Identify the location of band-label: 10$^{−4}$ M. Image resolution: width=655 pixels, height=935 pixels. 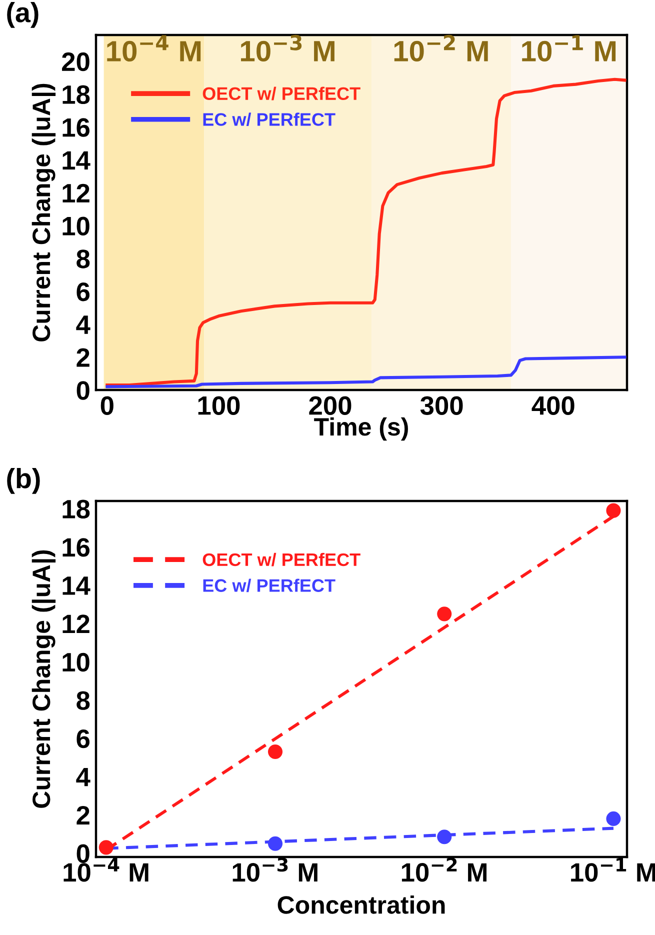
(154, 48).